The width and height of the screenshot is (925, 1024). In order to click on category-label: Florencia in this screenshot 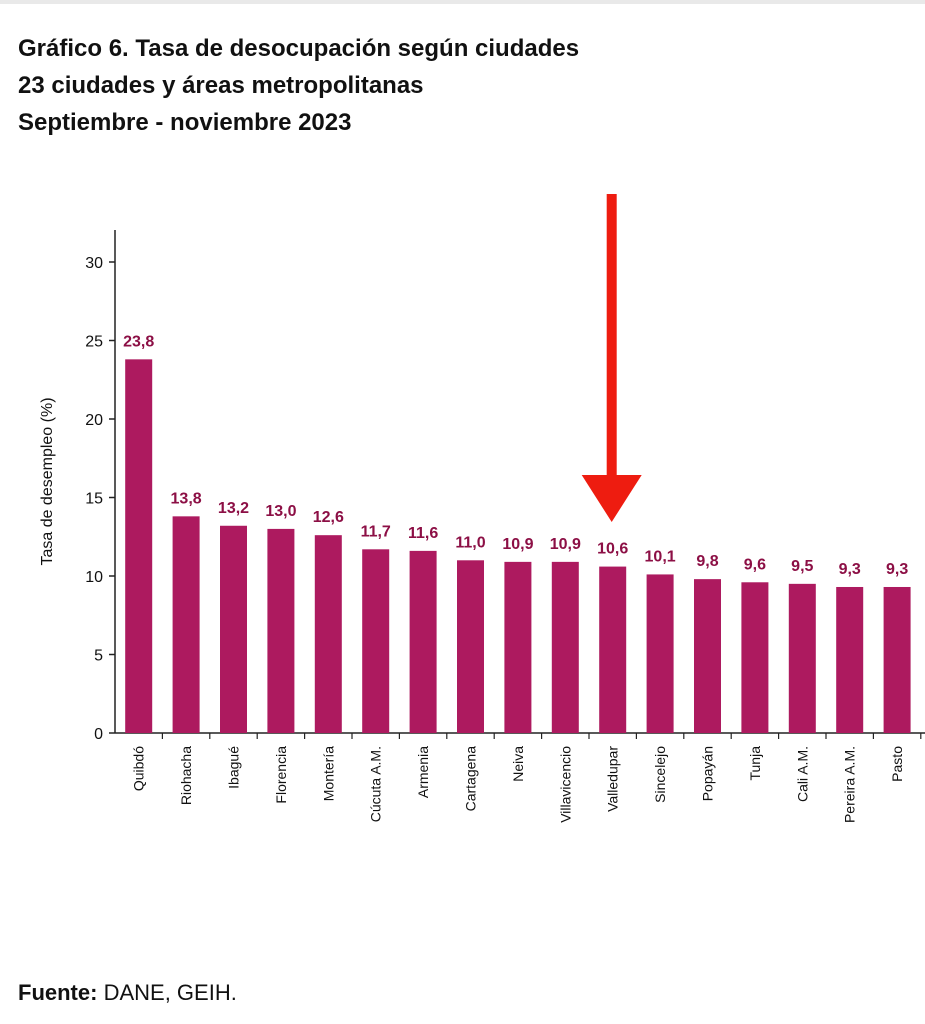, I will do `click(281, 775)`.